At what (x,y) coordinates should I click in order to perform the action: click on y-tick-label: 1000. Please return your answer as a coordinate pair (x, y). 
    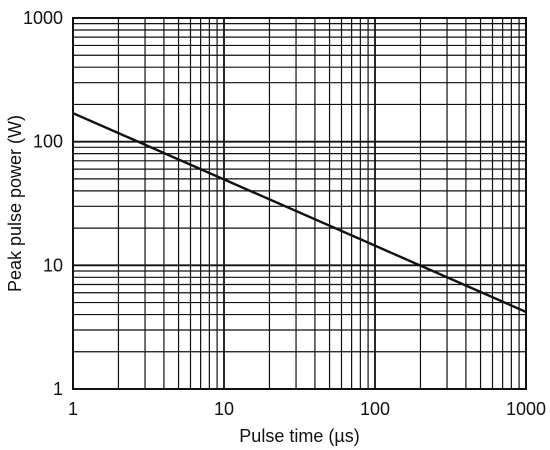
    Looking at the image, I should click on (43, 18).